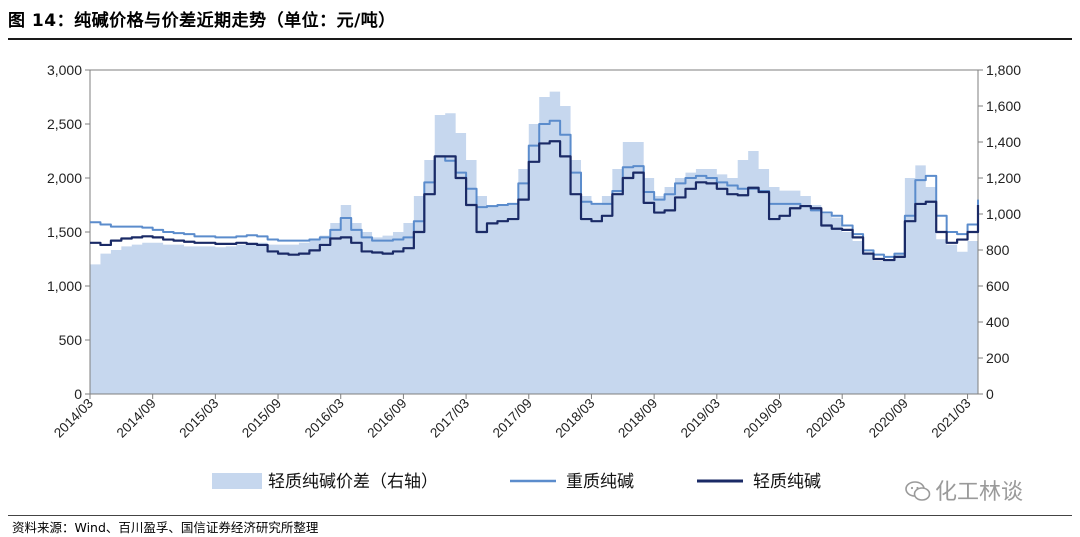 This screenshot has height=537, width=1080. I want to click on x-tick-label: 2017/03, so click(449, 418).